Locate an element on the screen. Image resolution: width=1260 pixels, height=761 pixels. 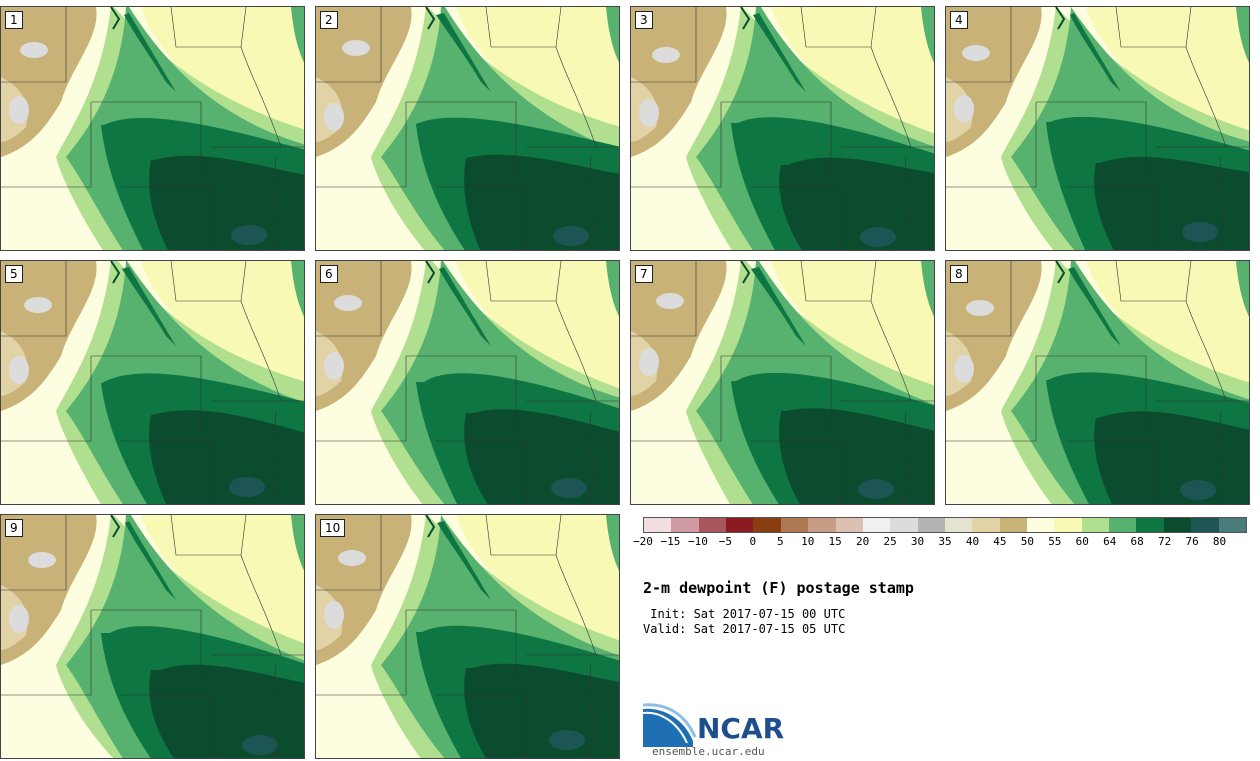
member-label: 6 is located at coordinates (329, 274).